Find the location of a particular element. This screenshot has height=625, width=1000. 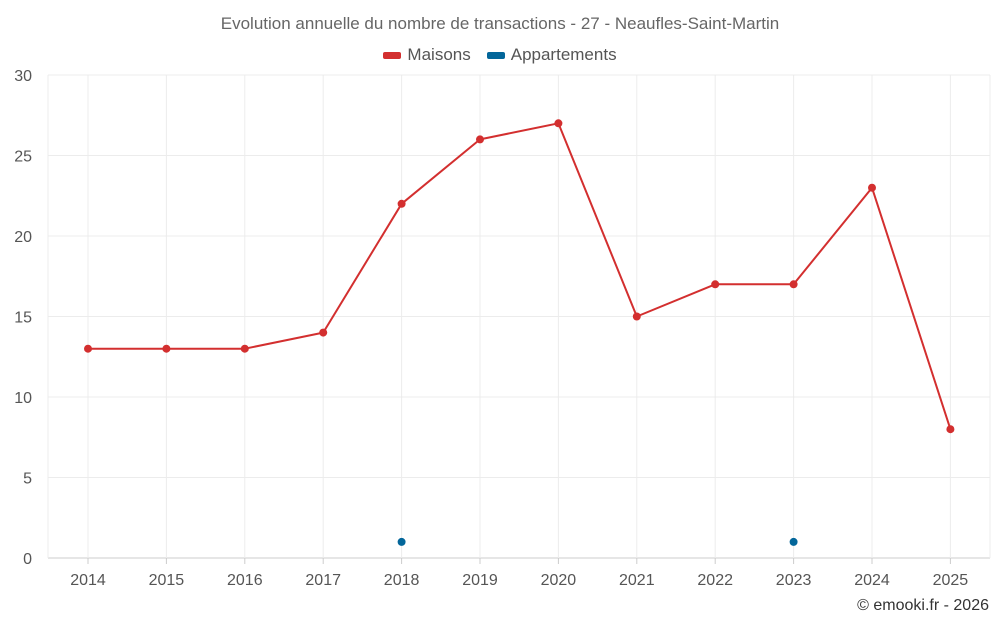

x-tick-label: 2025 is located at coordinates (951, 580).